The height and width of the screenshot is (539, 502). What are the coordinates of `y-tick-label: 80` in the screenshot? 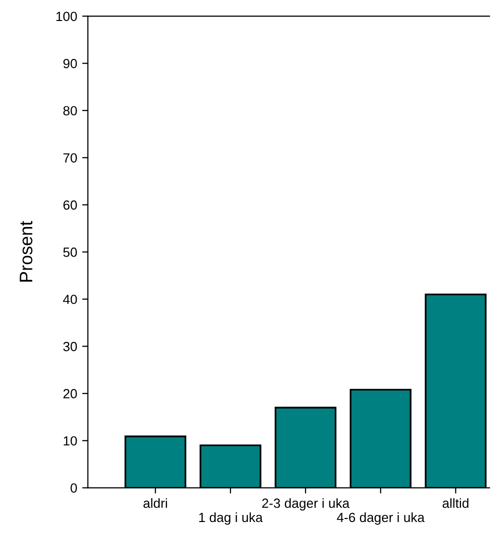 It's located at (70, 111).